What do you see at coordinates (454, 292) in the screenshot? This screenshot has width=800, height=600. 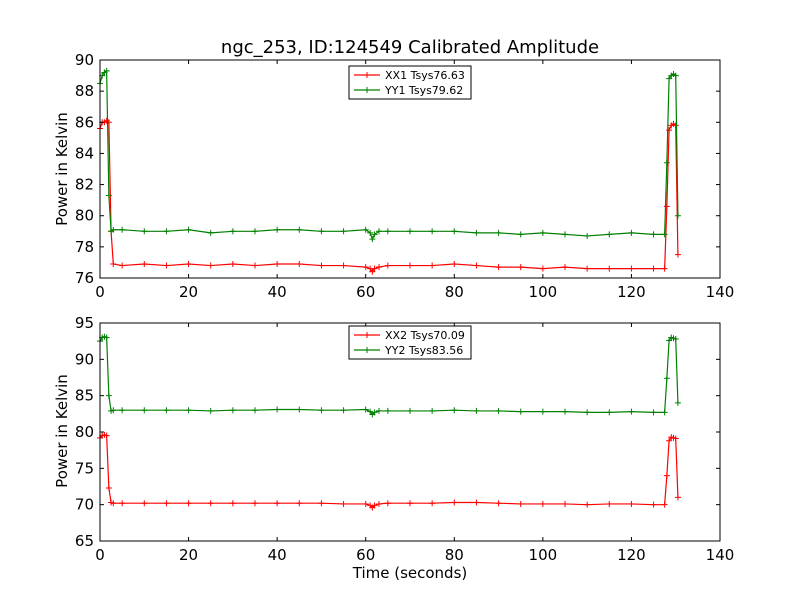 I see `top-x-tick-label: 80` at bounding box center [454, 292].